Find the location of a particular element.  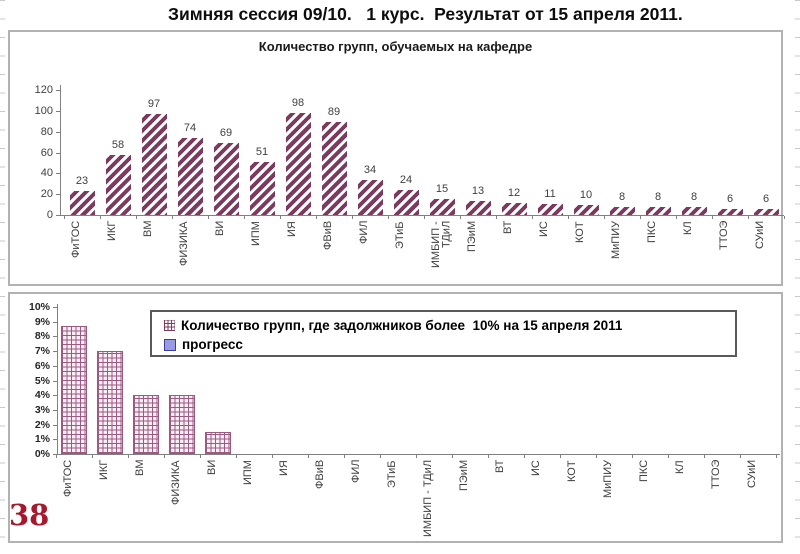

bar-value-label: 13 is located at coordinates (478, 191).